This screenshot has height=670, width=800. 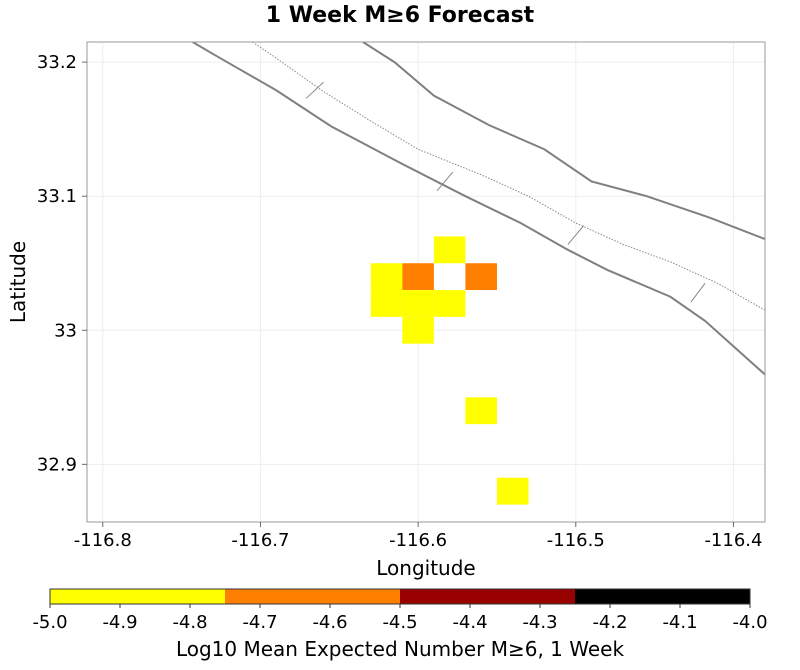 I want to click on colorbar-tick-label: -4.1, so click(x=679, y=622).